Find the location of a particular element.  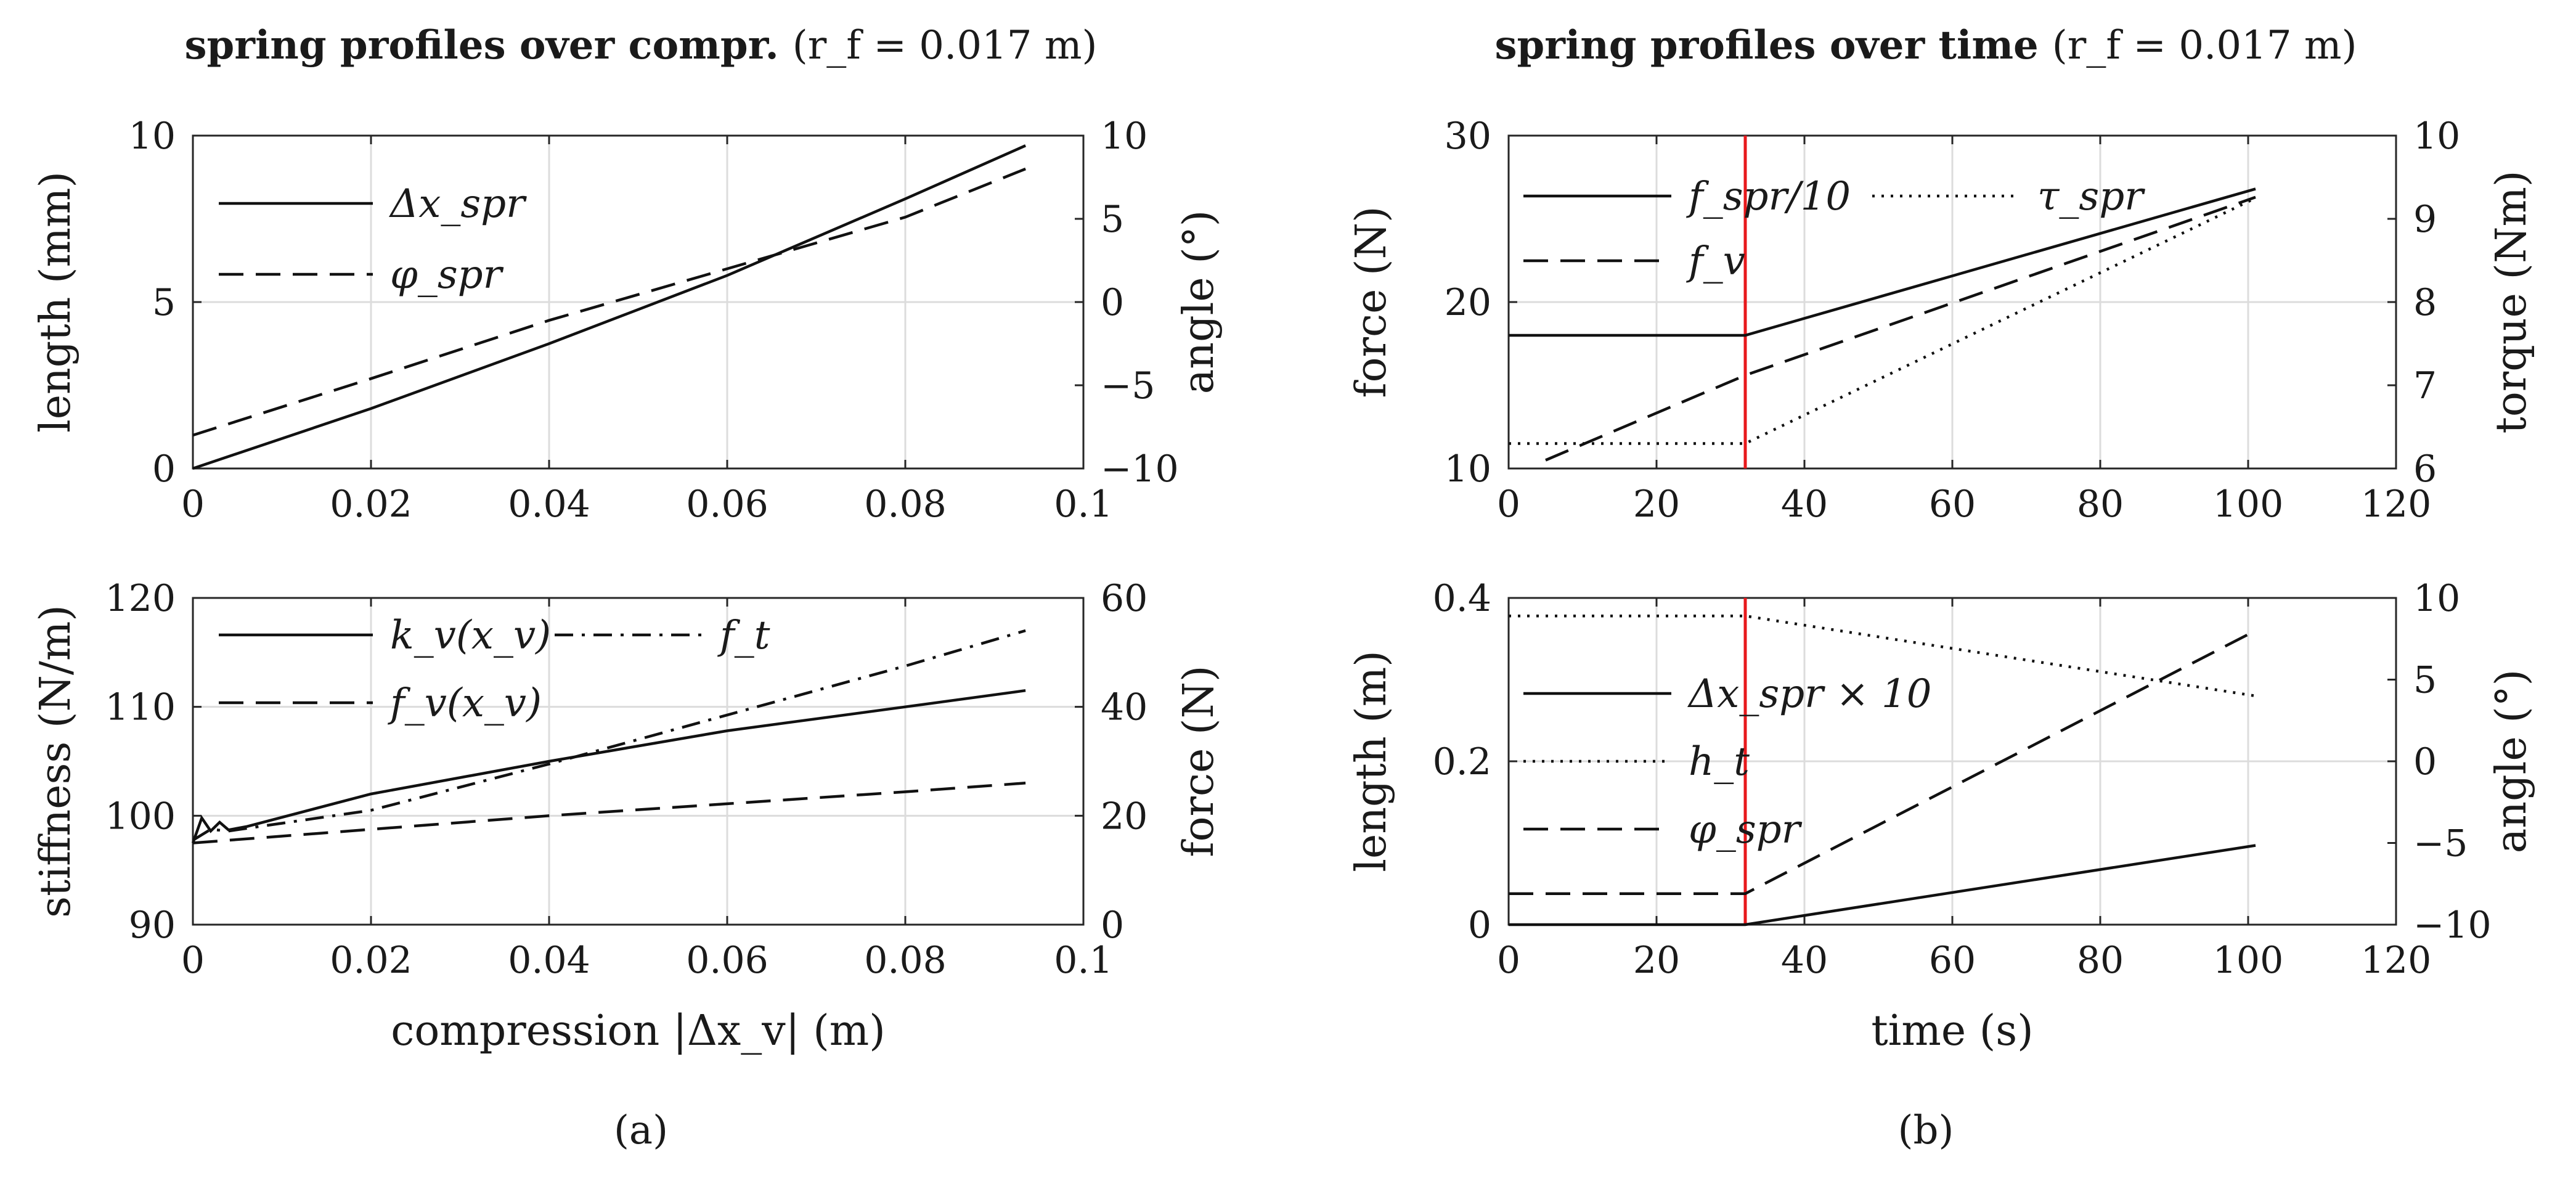

y2tick-label: 40 is located at coordinates (1124, 707).